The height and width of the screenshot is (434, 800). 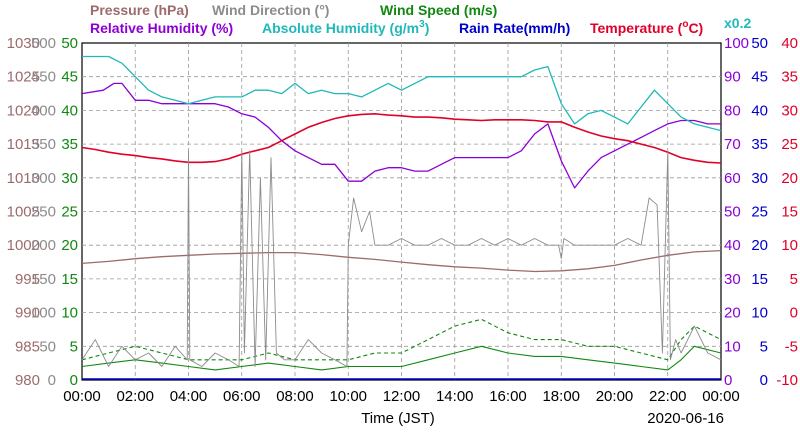 I want to click on y-tick-rain: 45, so click(x=759, y=77).